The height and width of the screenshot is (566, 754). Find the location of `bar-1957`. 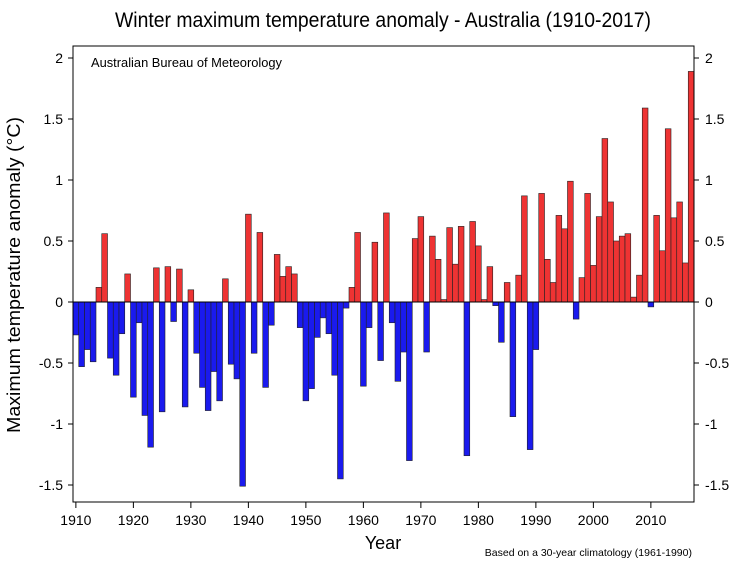

bar-1957 is located at coordinates (346, 305).